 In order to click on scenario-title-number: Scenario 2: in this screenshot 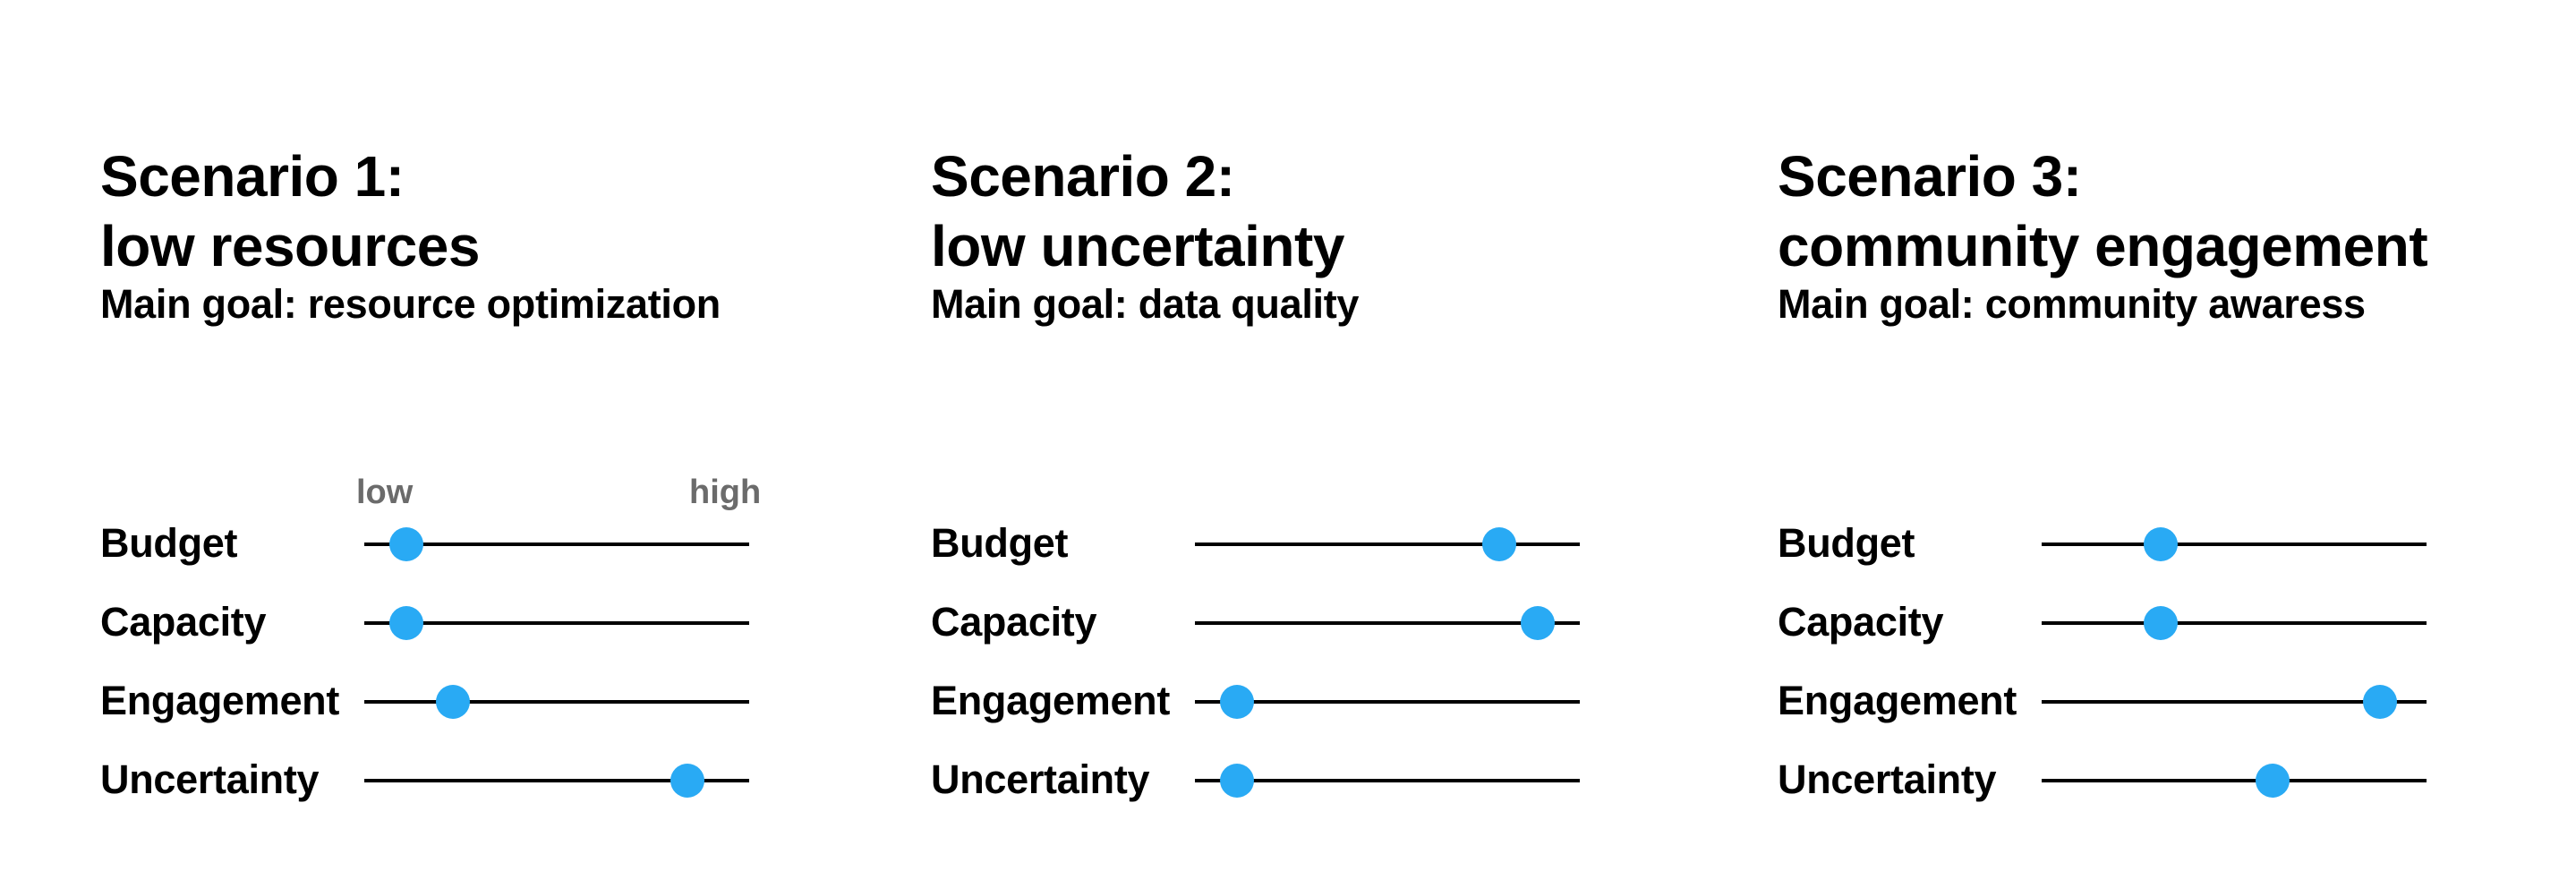, I will do `click(1083, 176)`.